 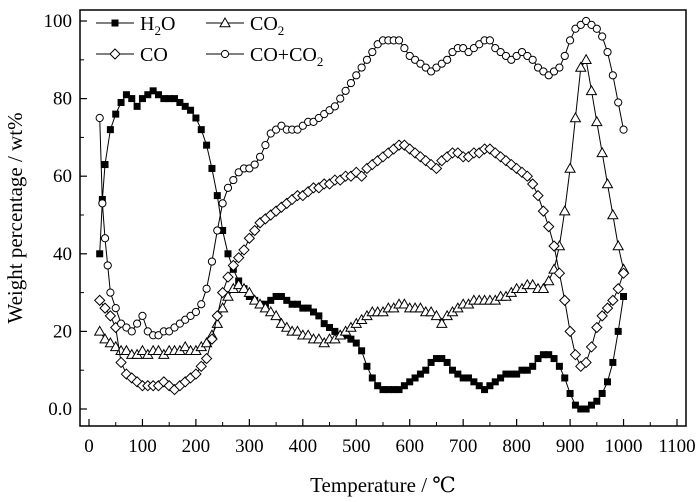 What do you see at coordinates (383, 485) in the screenshot?
I see `x-axis-title: Temperature / ℃` at bounding box center [383, 485].